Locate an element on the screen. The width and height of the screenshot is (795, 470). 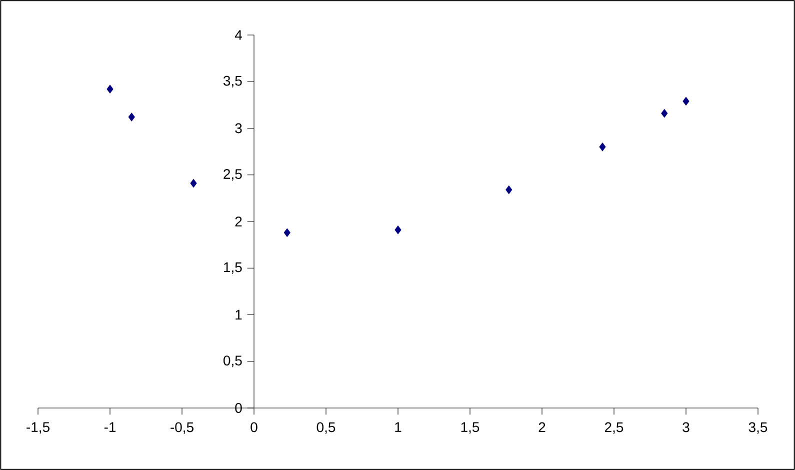
y-tick-label: 3 is located at coordinates (238, 128).